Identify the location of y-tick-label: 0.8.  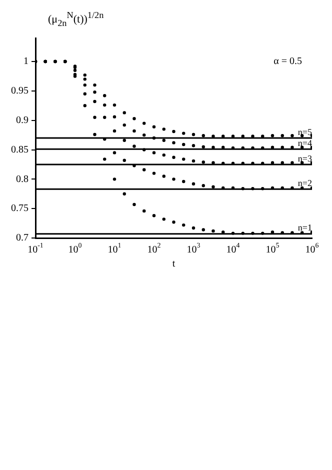
(22, 179).